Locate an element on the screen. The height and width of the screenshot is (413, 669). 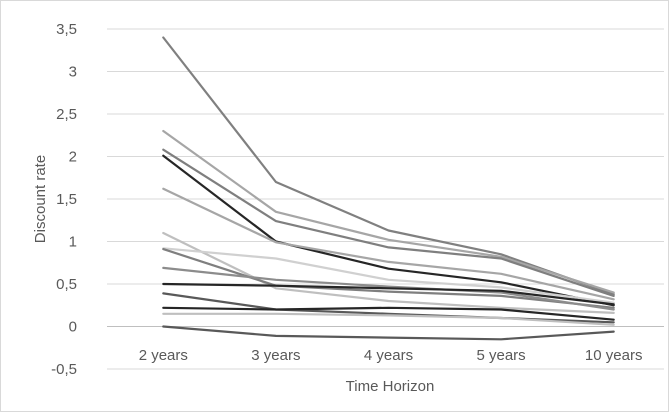
x-axis-title: Time Horizon is located at coordinates (390, 386).